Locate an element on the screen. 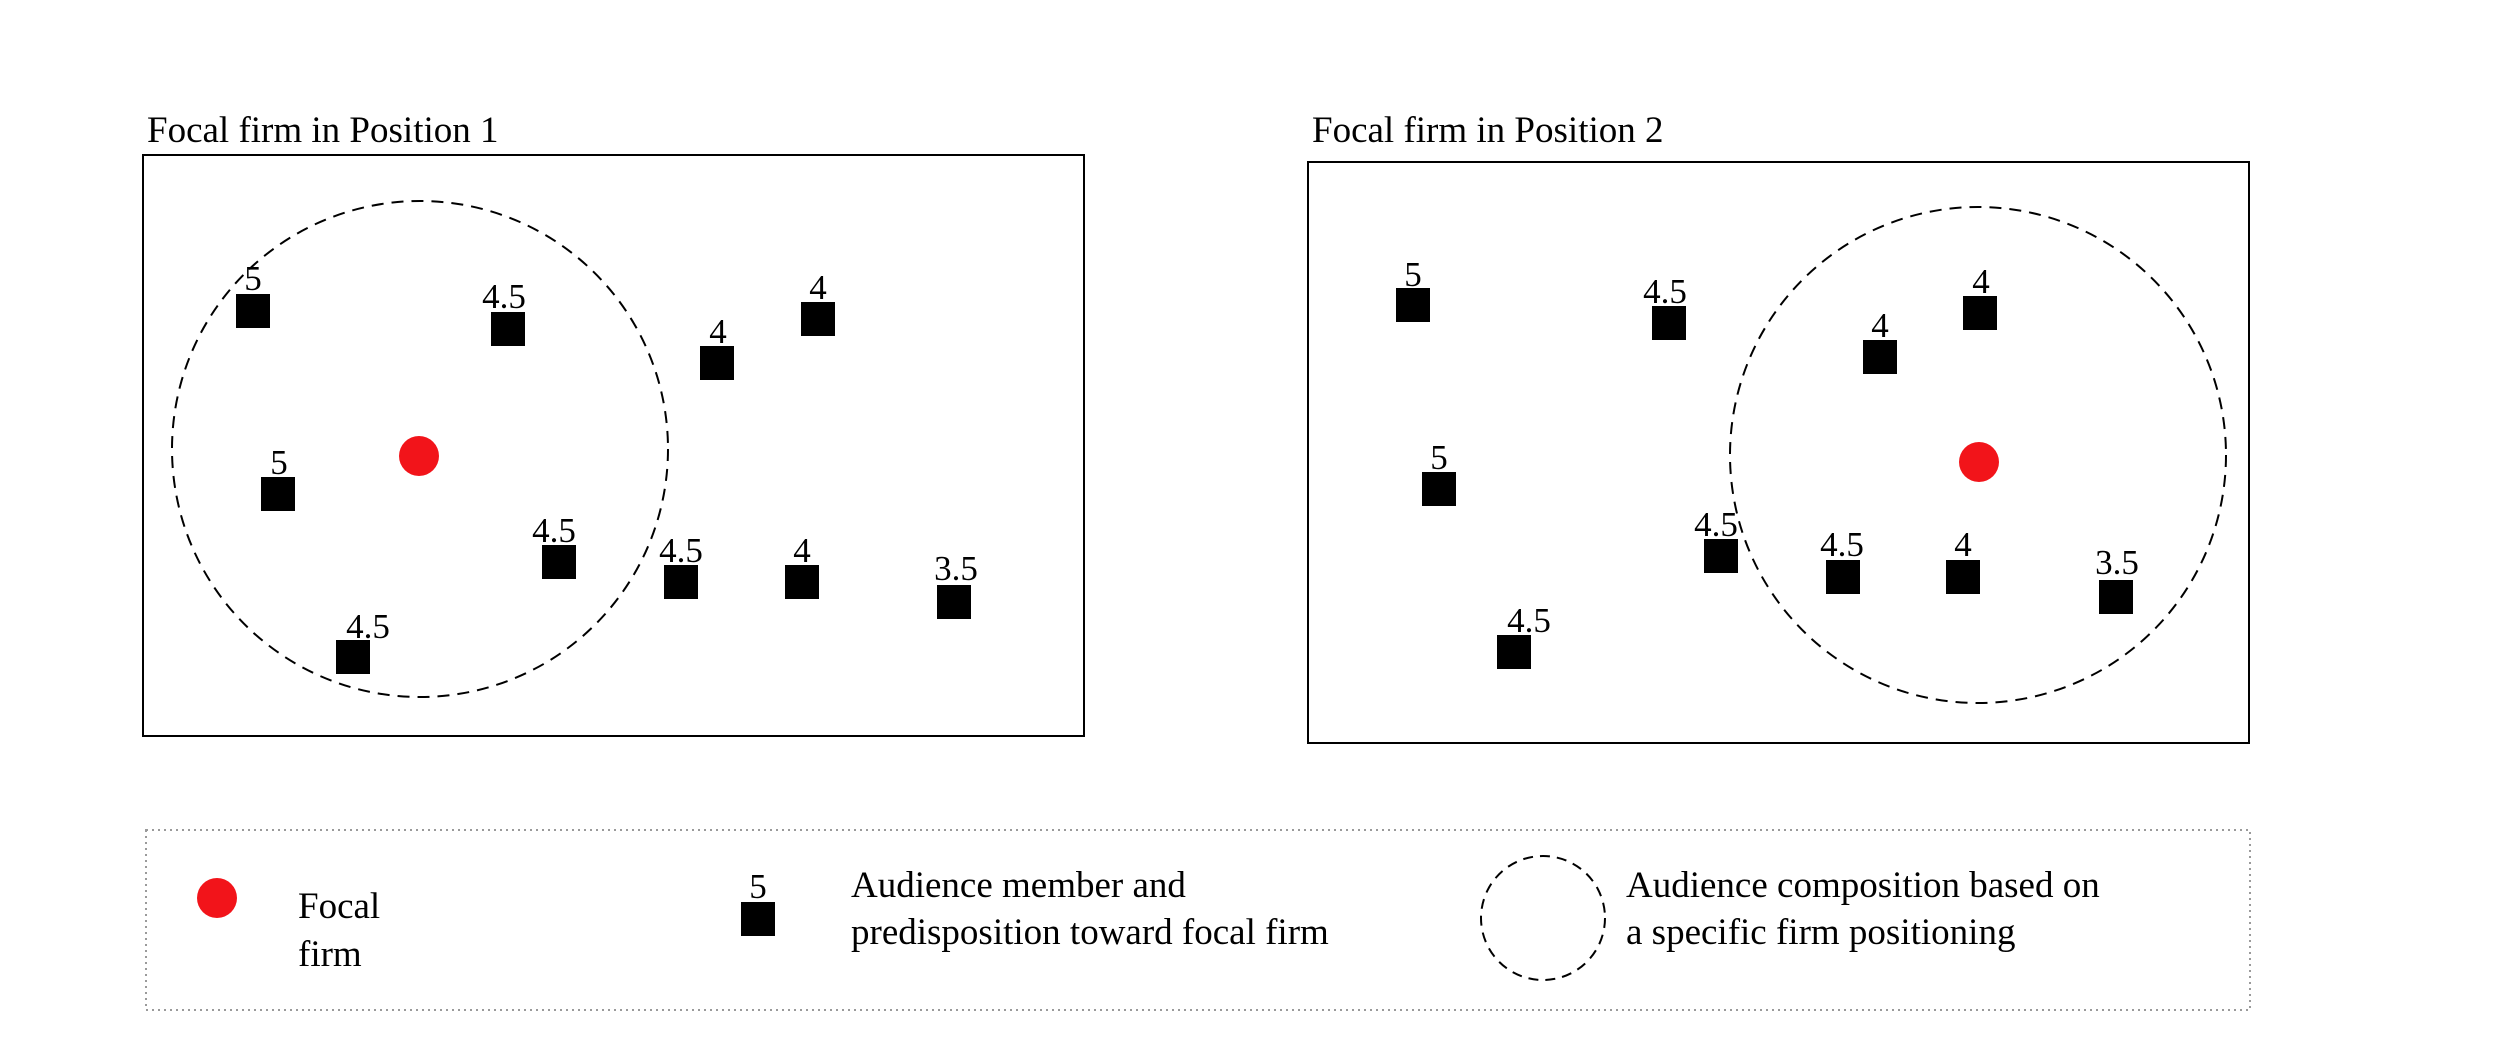 Image resolution: width=2495 pixels, height=1064 pixels. legend-focal-firm-swatch is located at coordinates (217, 898).